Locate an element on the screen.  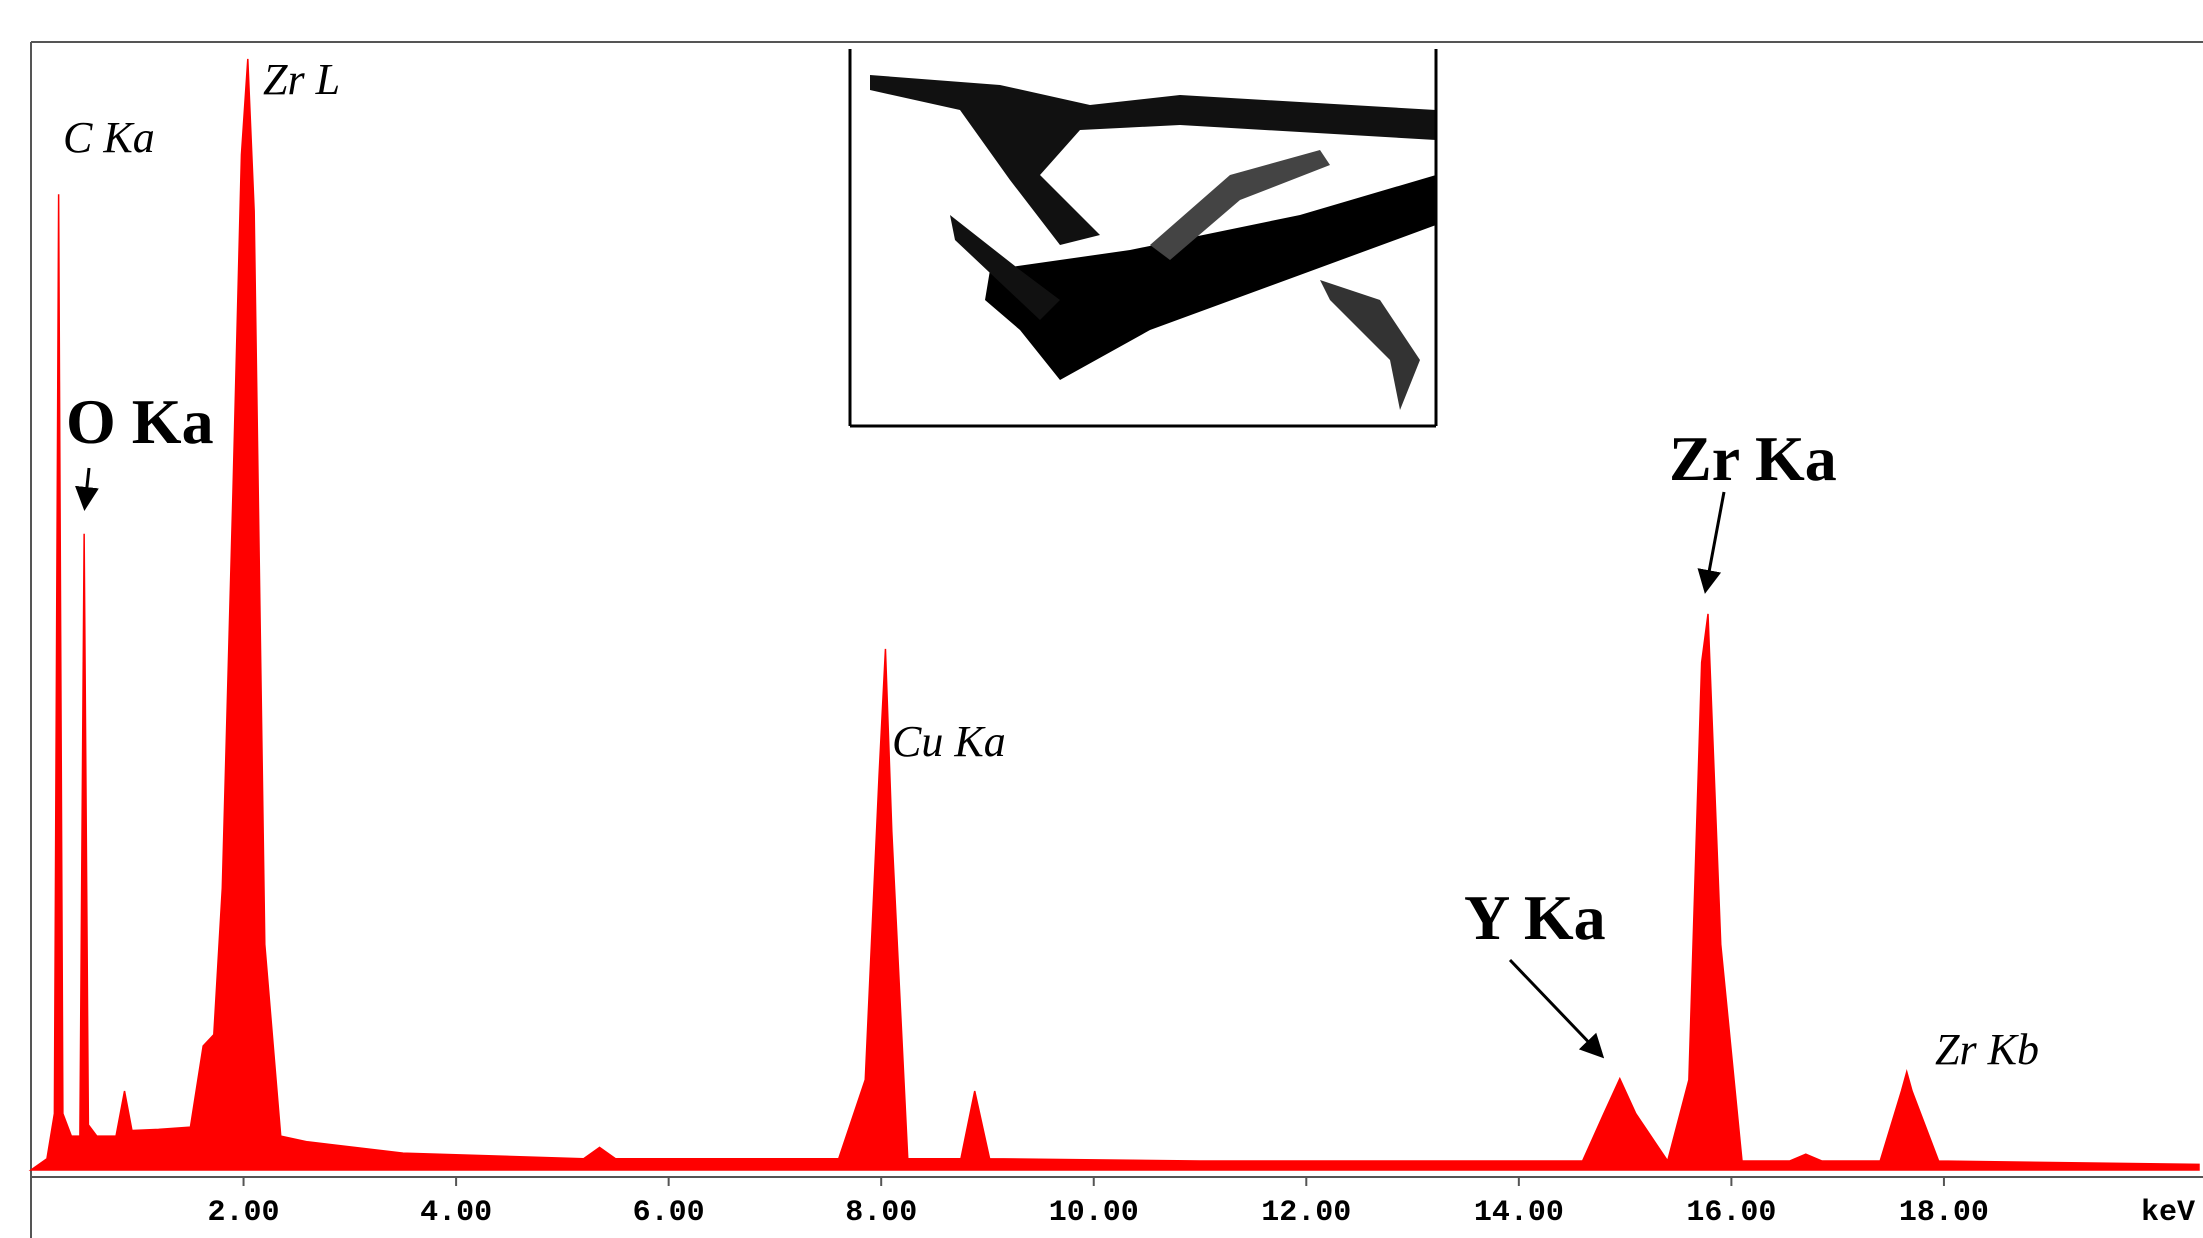
x-tick-label: 8.00 is located at coordinates (881, 1213).